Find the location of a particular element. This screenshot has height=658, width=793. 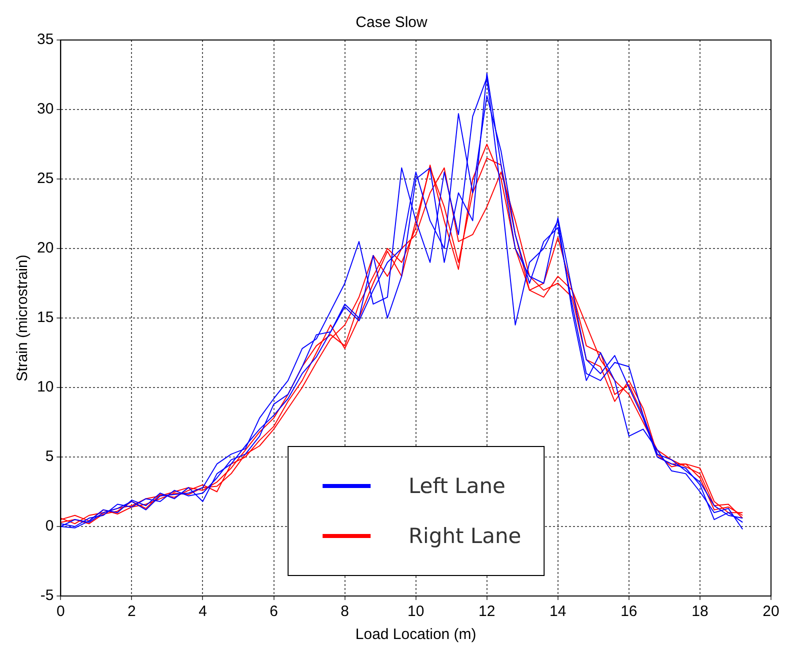

legend-label: Right Lane is located at coordinates (465, 536).